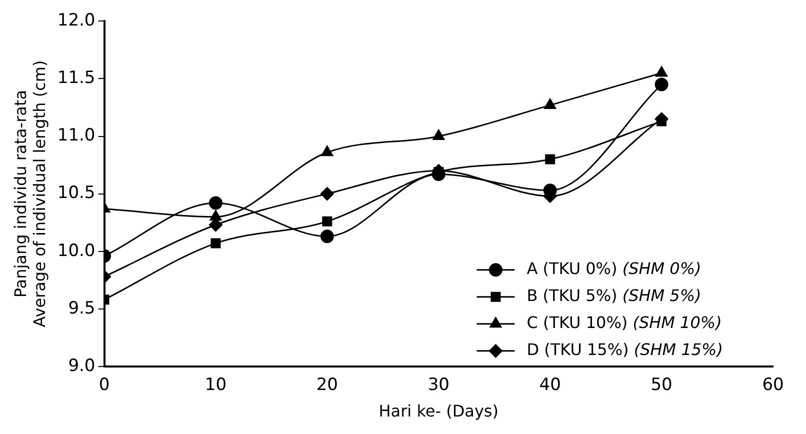  I want to click on y-tick-label: 9.5, so click(82, 308).